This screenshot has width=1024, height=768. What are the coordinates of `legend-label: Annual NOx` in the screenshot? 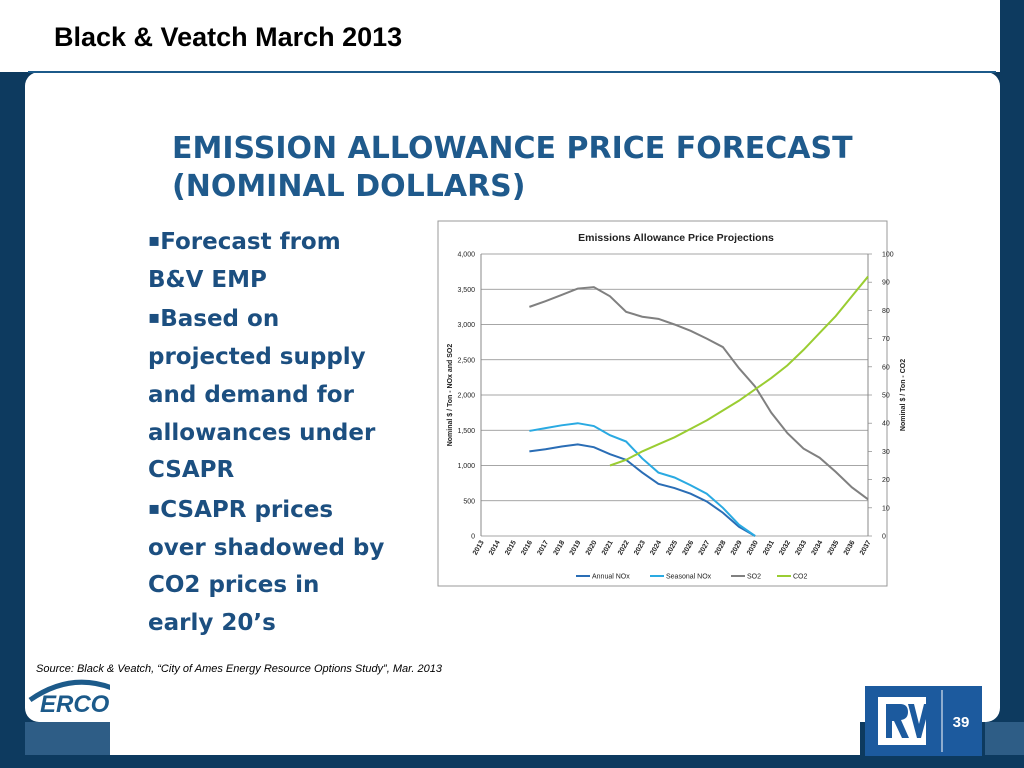 It's located at (611, 577).